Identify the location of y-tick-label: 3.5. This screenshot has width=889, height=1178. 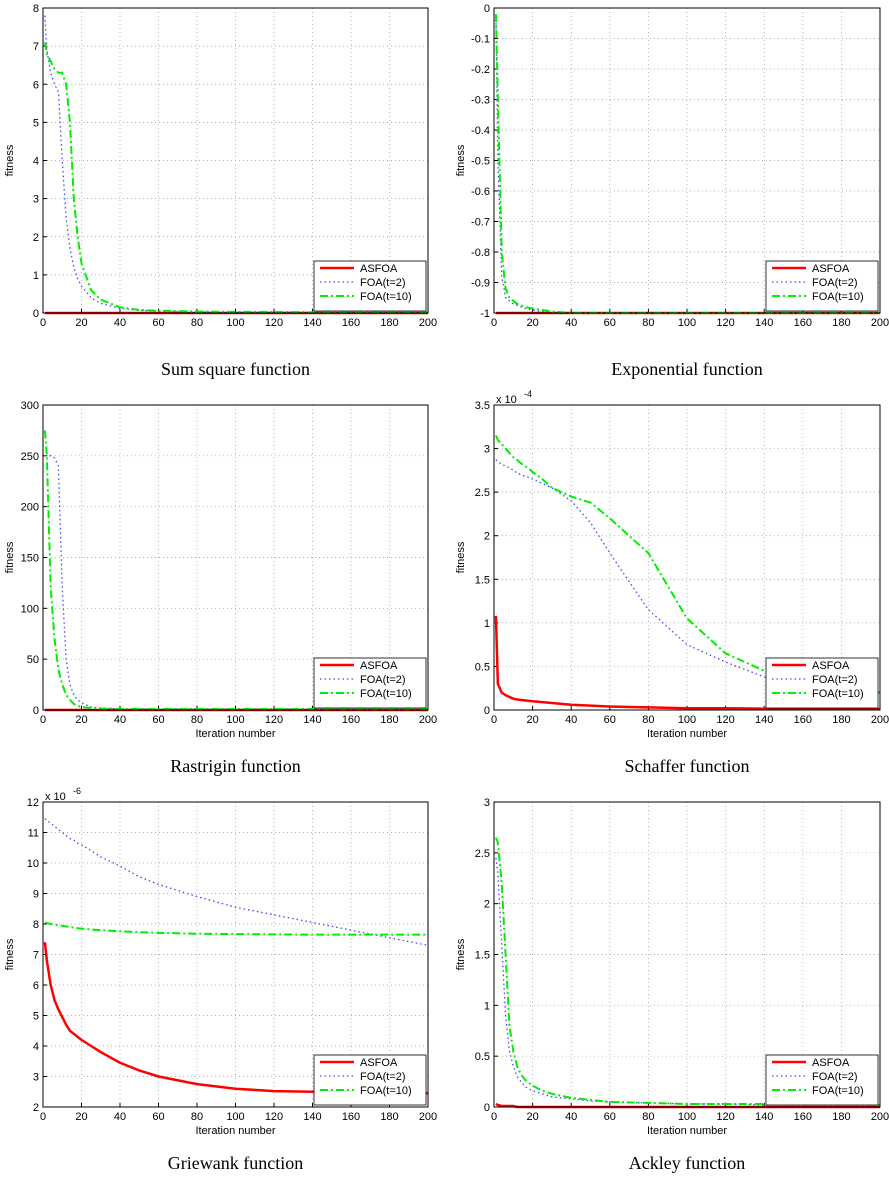
(482, 406).